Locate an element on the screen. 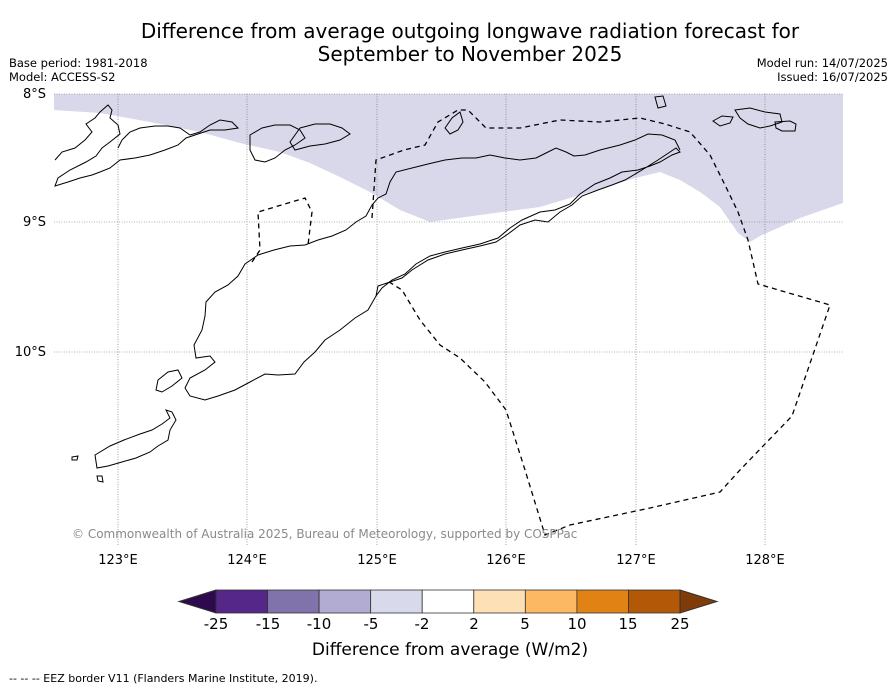 The height and width of the screenshot is (690, 896). colorbar-segments is located at coordinates (448, 601).